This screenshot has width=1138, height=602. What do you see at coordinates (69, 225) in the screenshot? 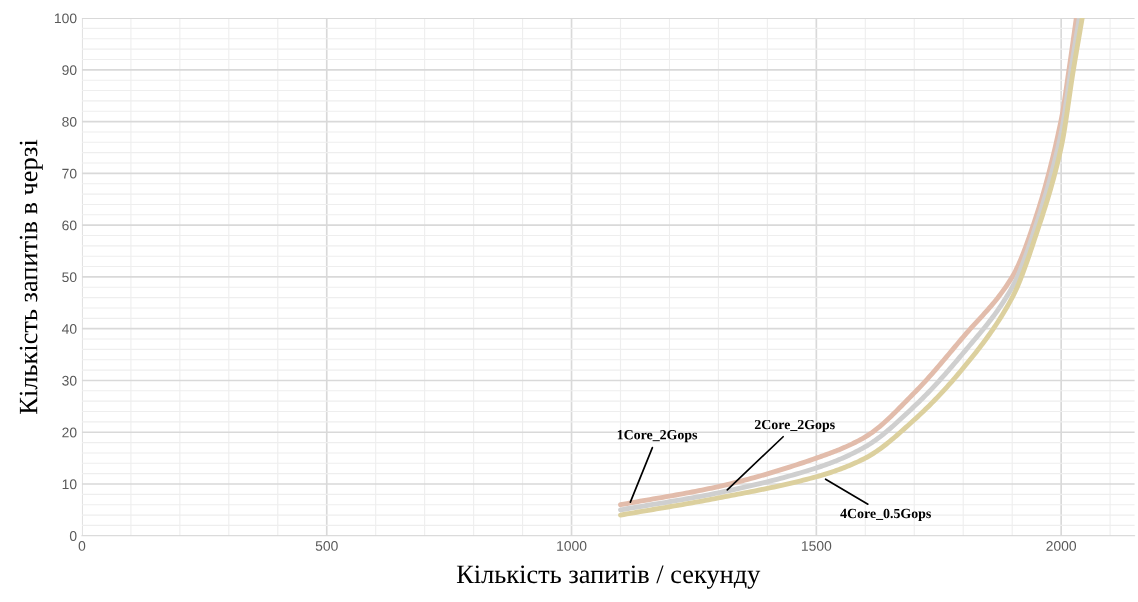
I see `y-tick-label: 60` at bounding box center [69, 225].